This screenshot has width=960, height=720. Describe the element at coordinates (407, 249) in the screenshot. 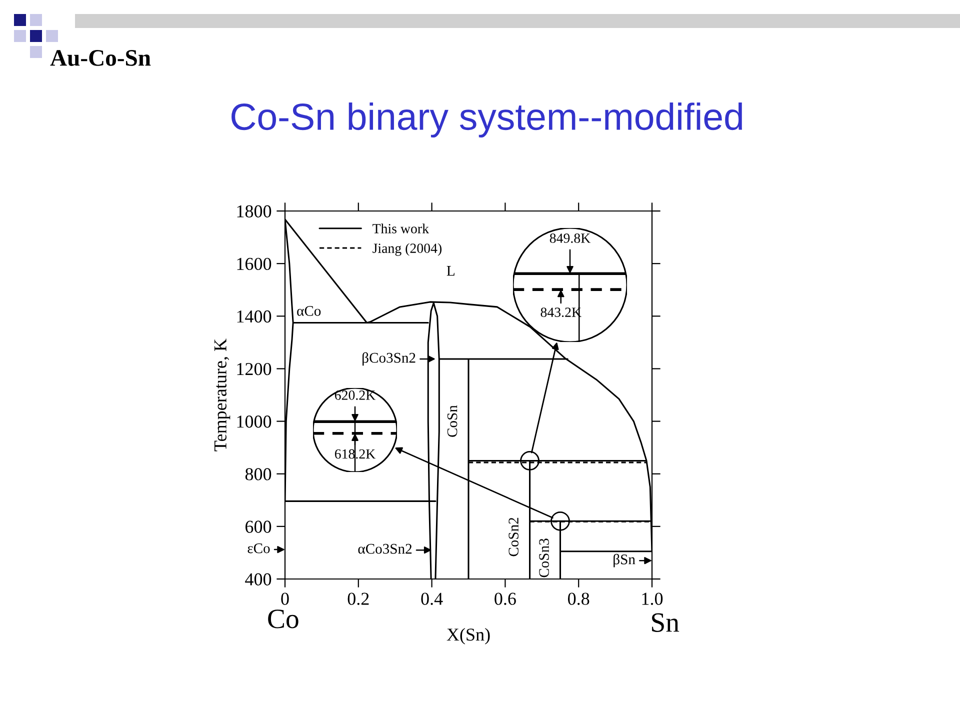

I see `legend-label: Jiang (2004)` at that location.